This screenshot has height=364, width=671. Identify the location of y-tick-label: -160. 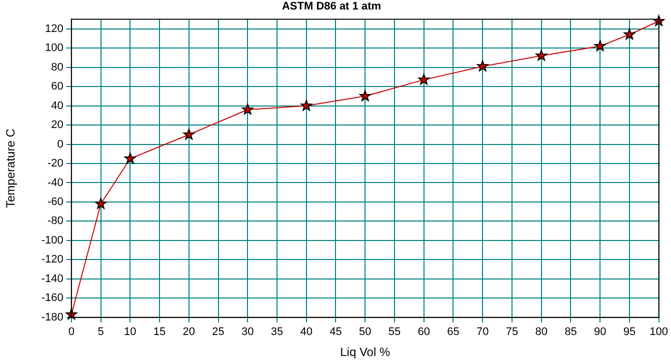
(52, 298).